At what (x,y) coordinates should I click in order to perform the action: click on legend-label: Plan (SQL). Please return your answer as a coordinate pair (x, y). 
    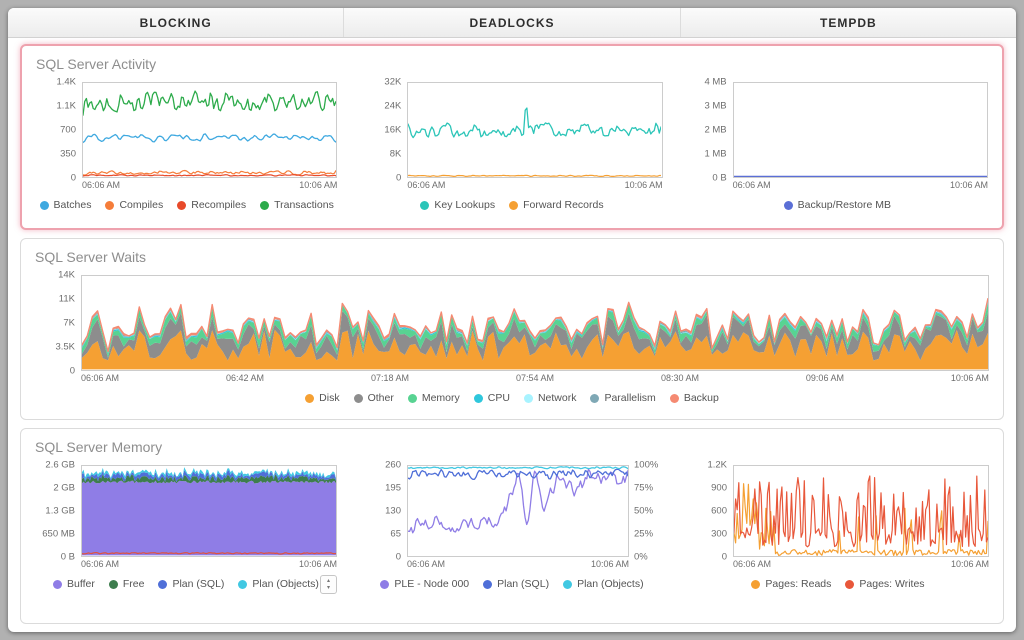
    Looking at the image, I should click on (523, 584).